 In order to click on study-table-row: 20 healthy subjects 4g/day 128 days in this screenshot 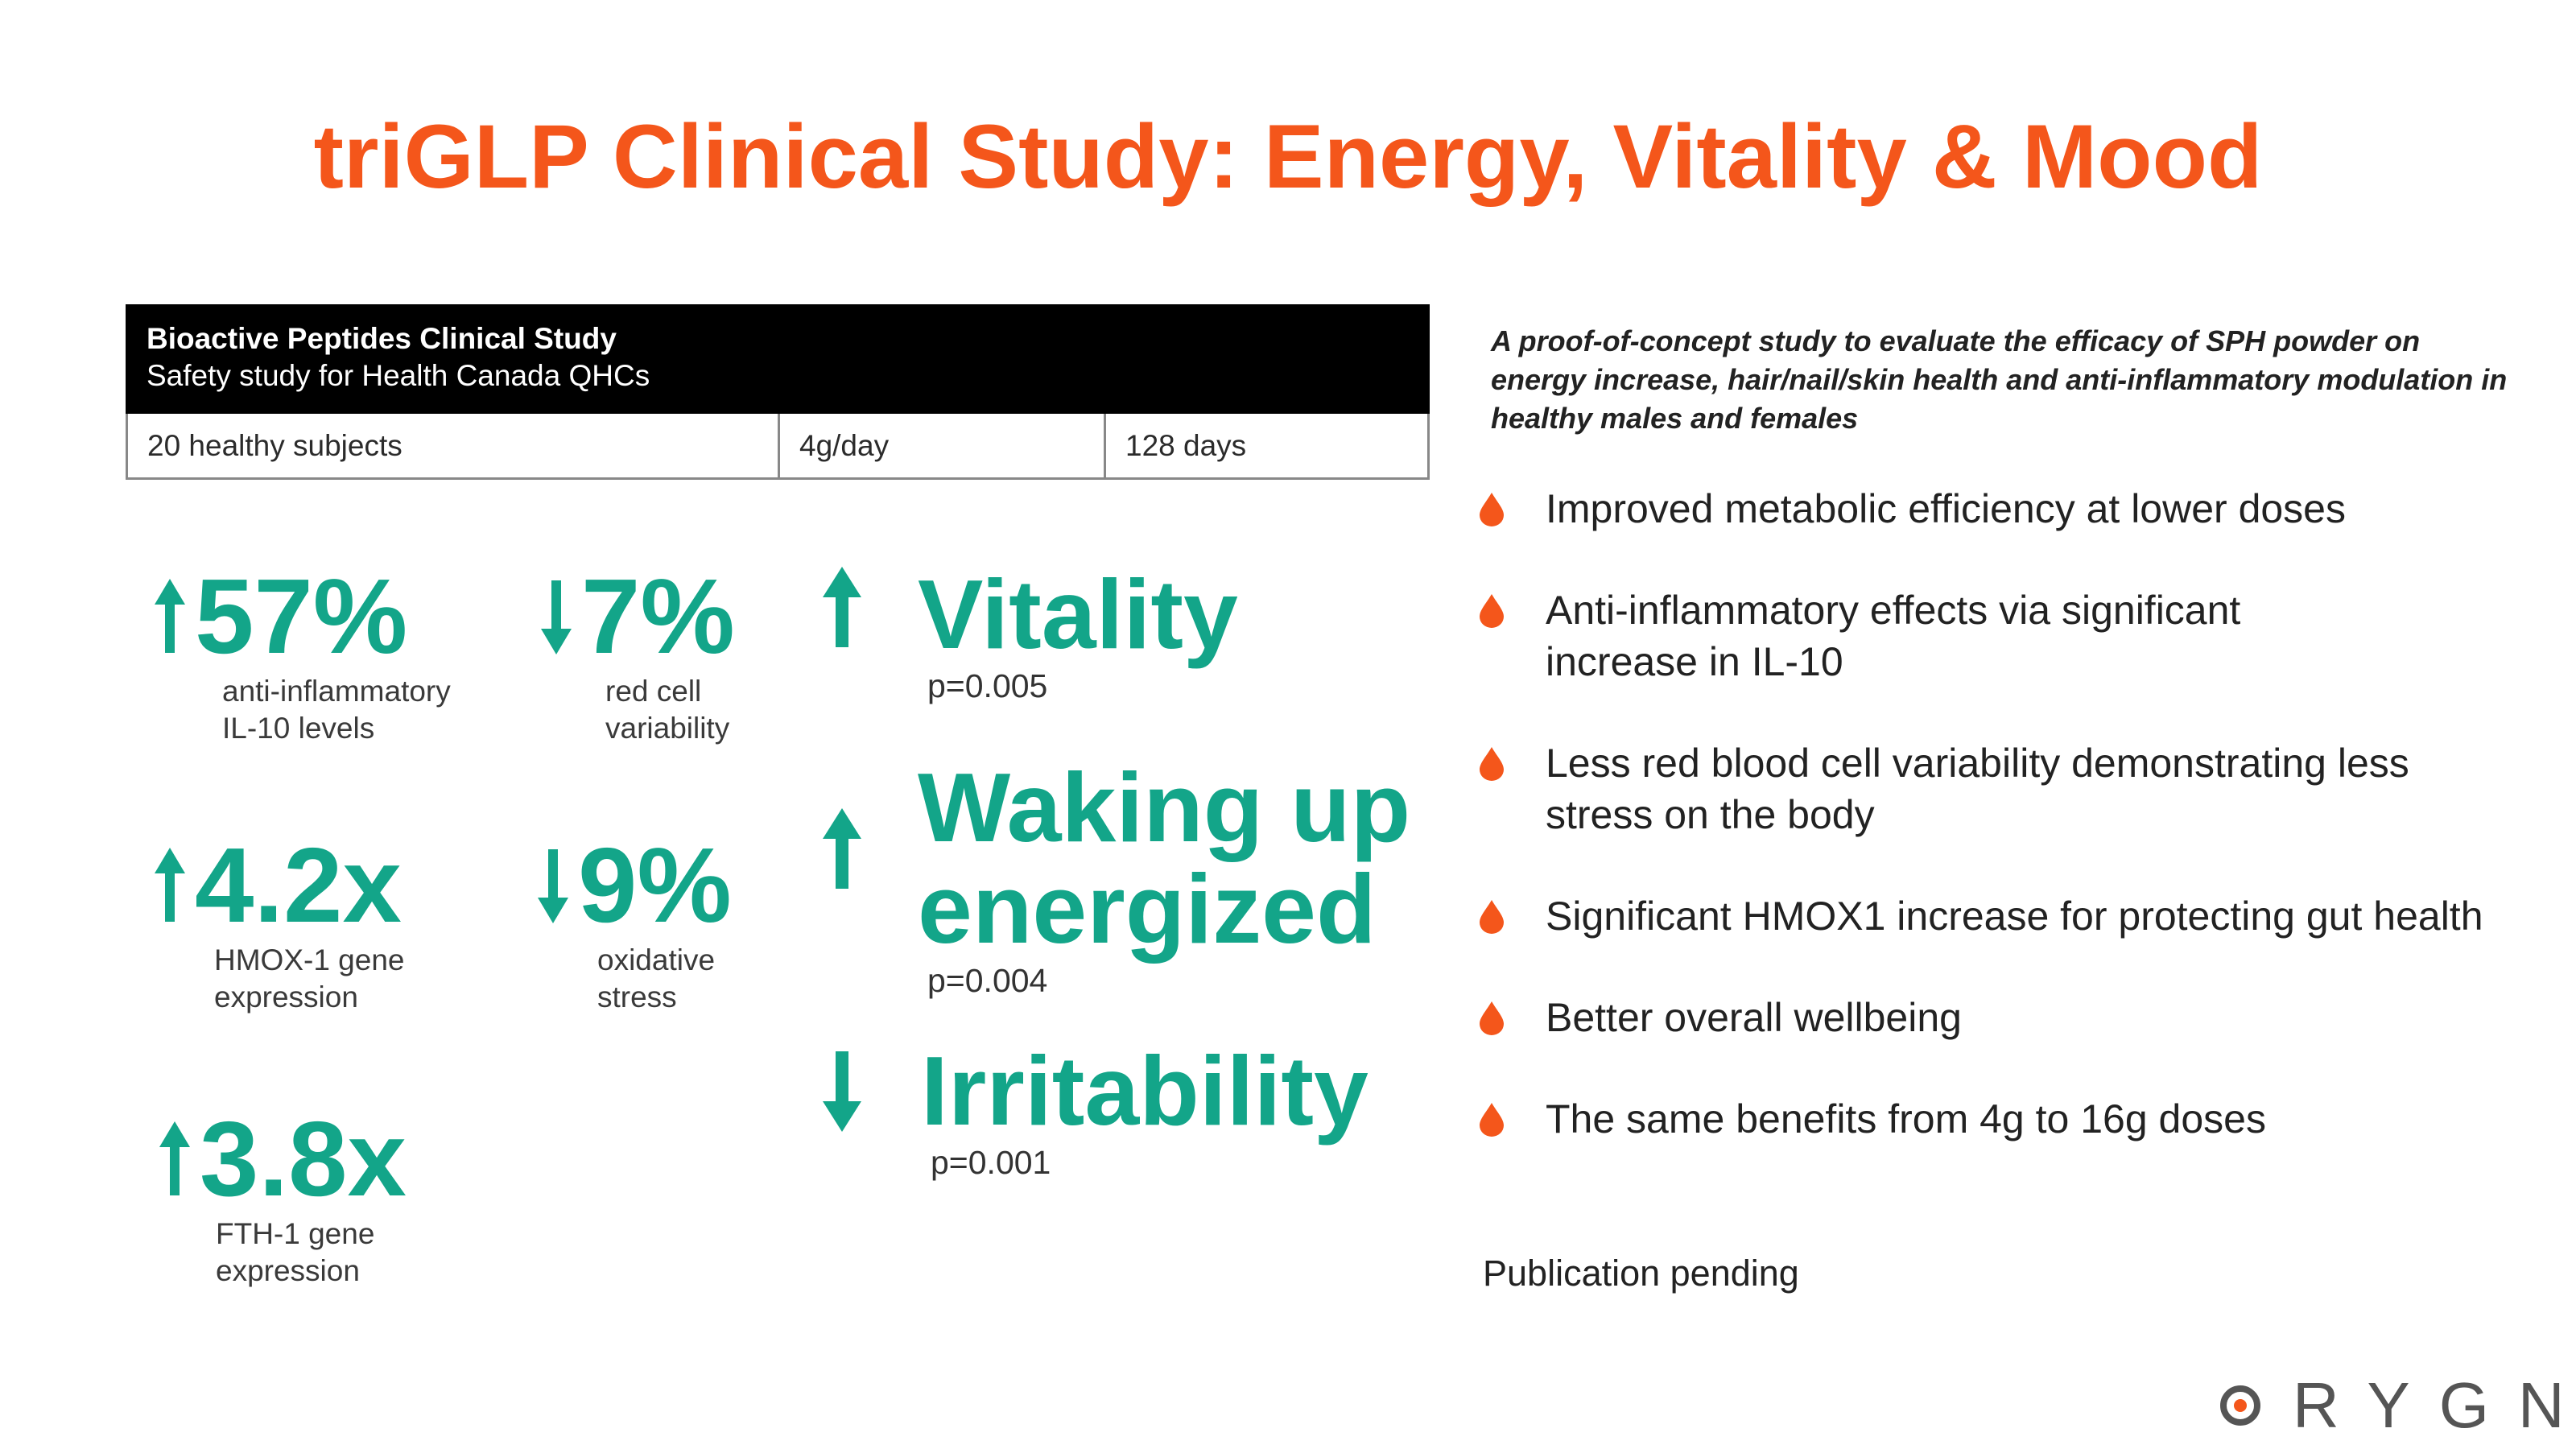, I will do `click(778, 447)`.